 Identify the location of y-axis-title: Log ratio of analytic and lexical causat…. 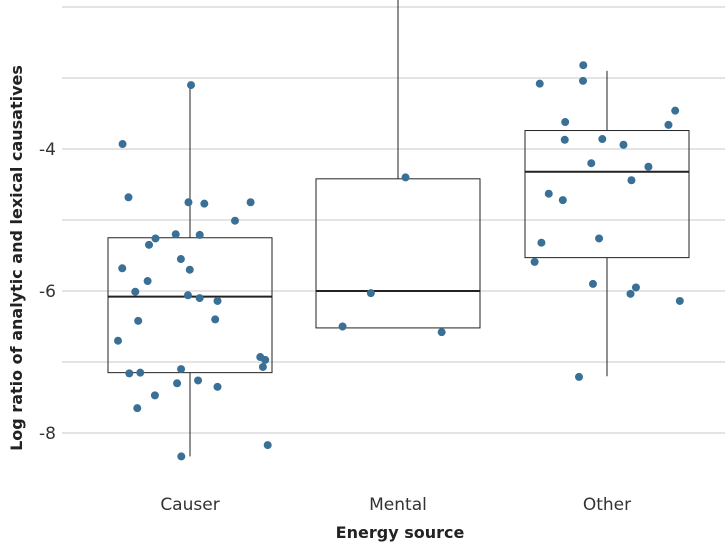
(16, 258).